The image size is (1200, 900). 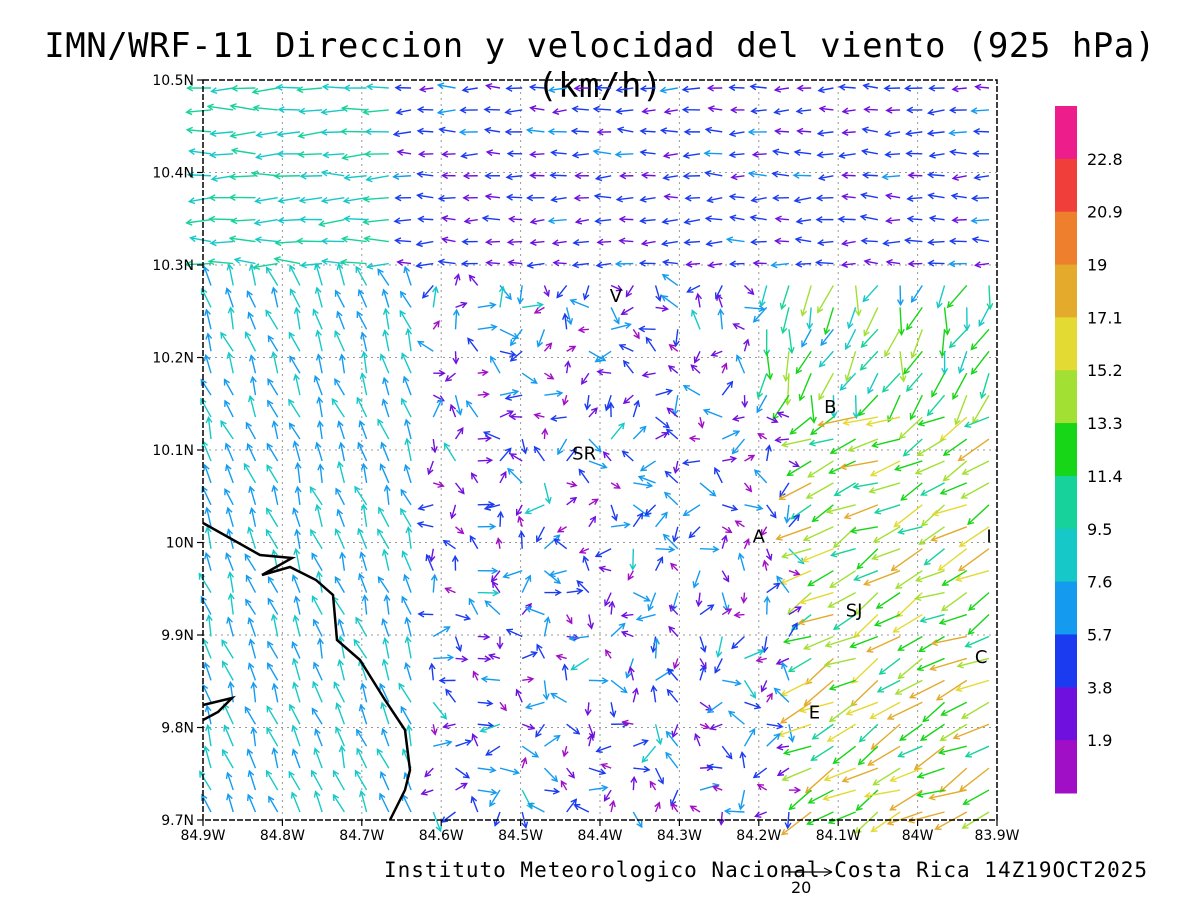 What do you see at coordinates (173, 266) in the screenshot?
I see `lat-tick-label: 10.3N` at bounding box center [173, 266].